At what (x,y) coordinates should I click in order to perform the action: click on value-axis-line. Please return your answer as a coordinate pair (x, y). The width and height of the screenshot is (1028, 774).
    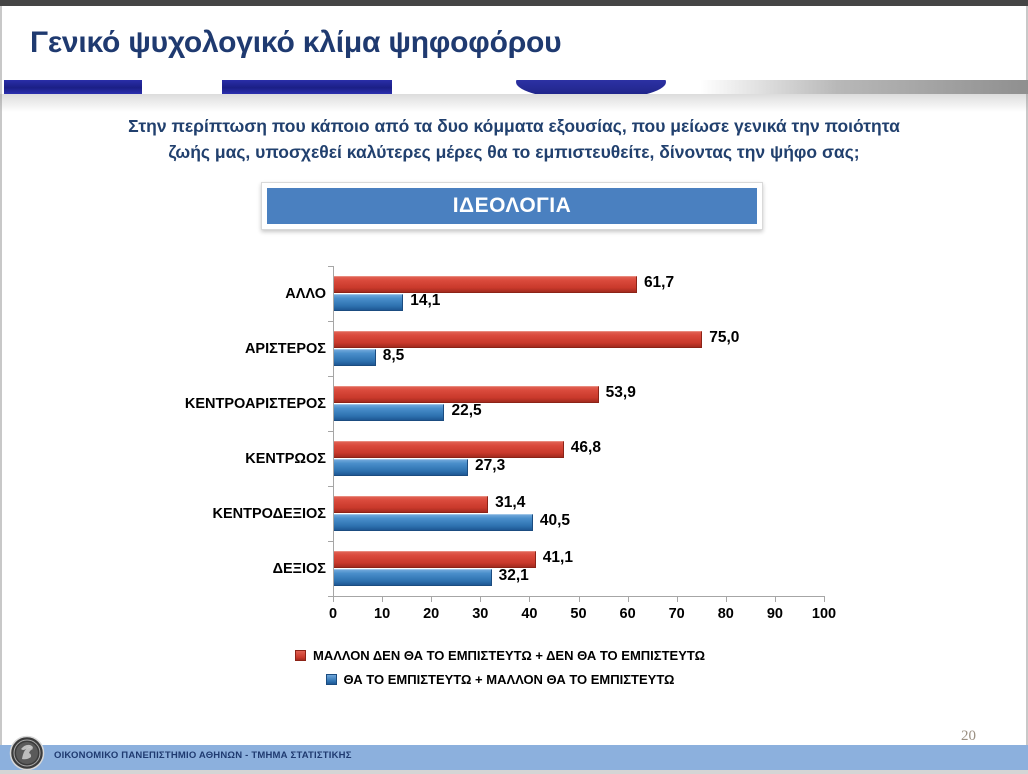
    Looking at the image, I should click on (333, 431).